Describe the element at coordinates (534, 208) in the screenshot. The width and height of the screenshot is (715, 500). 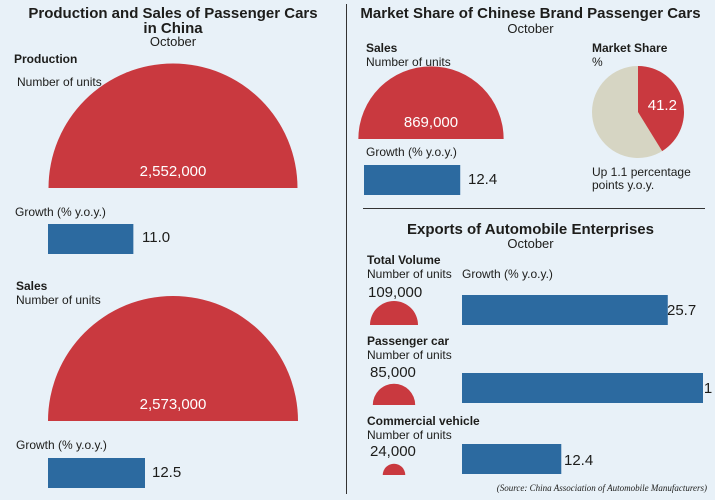
I see `horizontal-divider` at that location.